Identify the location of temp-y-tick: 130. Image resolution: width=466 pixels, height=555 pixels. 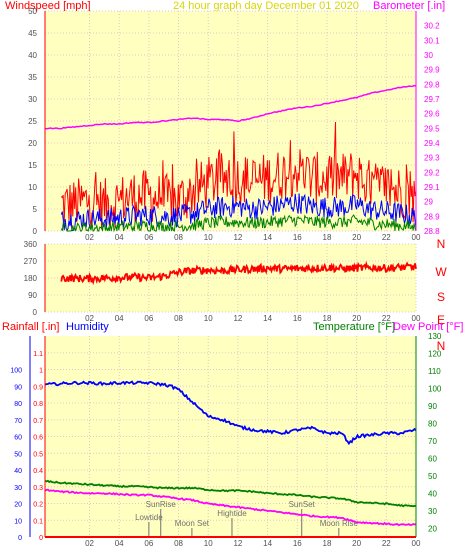
(435, 336).